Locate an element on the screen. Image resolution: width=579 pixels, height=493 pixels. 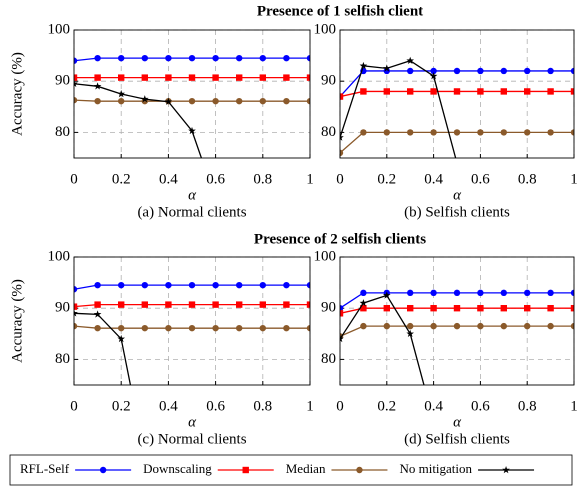
caption: (a) Normal clients is located at coordinates (191, 212).